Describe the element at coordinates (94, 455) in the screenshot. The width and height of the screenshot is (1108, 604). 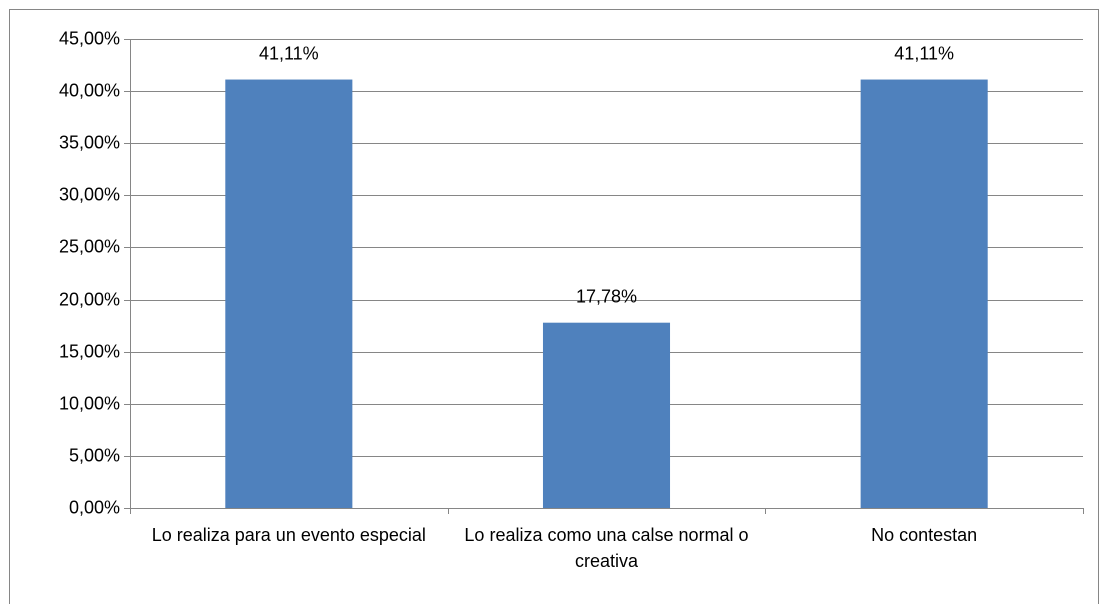
I see `y-tick-label: 5,00%` at that location.